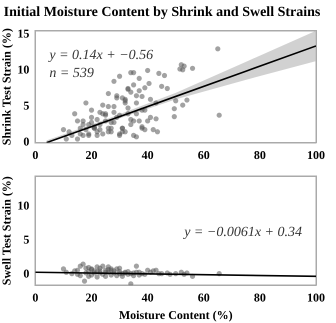 Image resolution: width=336 pixels, height=323 pixels. I want to click on annotation: y = 0.14x + −0.56, so click(100, 55).